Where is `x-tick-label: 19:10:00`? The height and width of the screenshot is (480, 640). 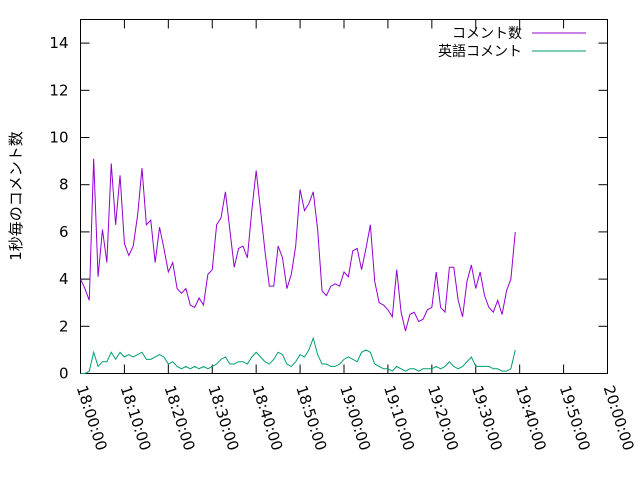 x-tick-label: 19:10:00 is located at coordinates (399, 418).